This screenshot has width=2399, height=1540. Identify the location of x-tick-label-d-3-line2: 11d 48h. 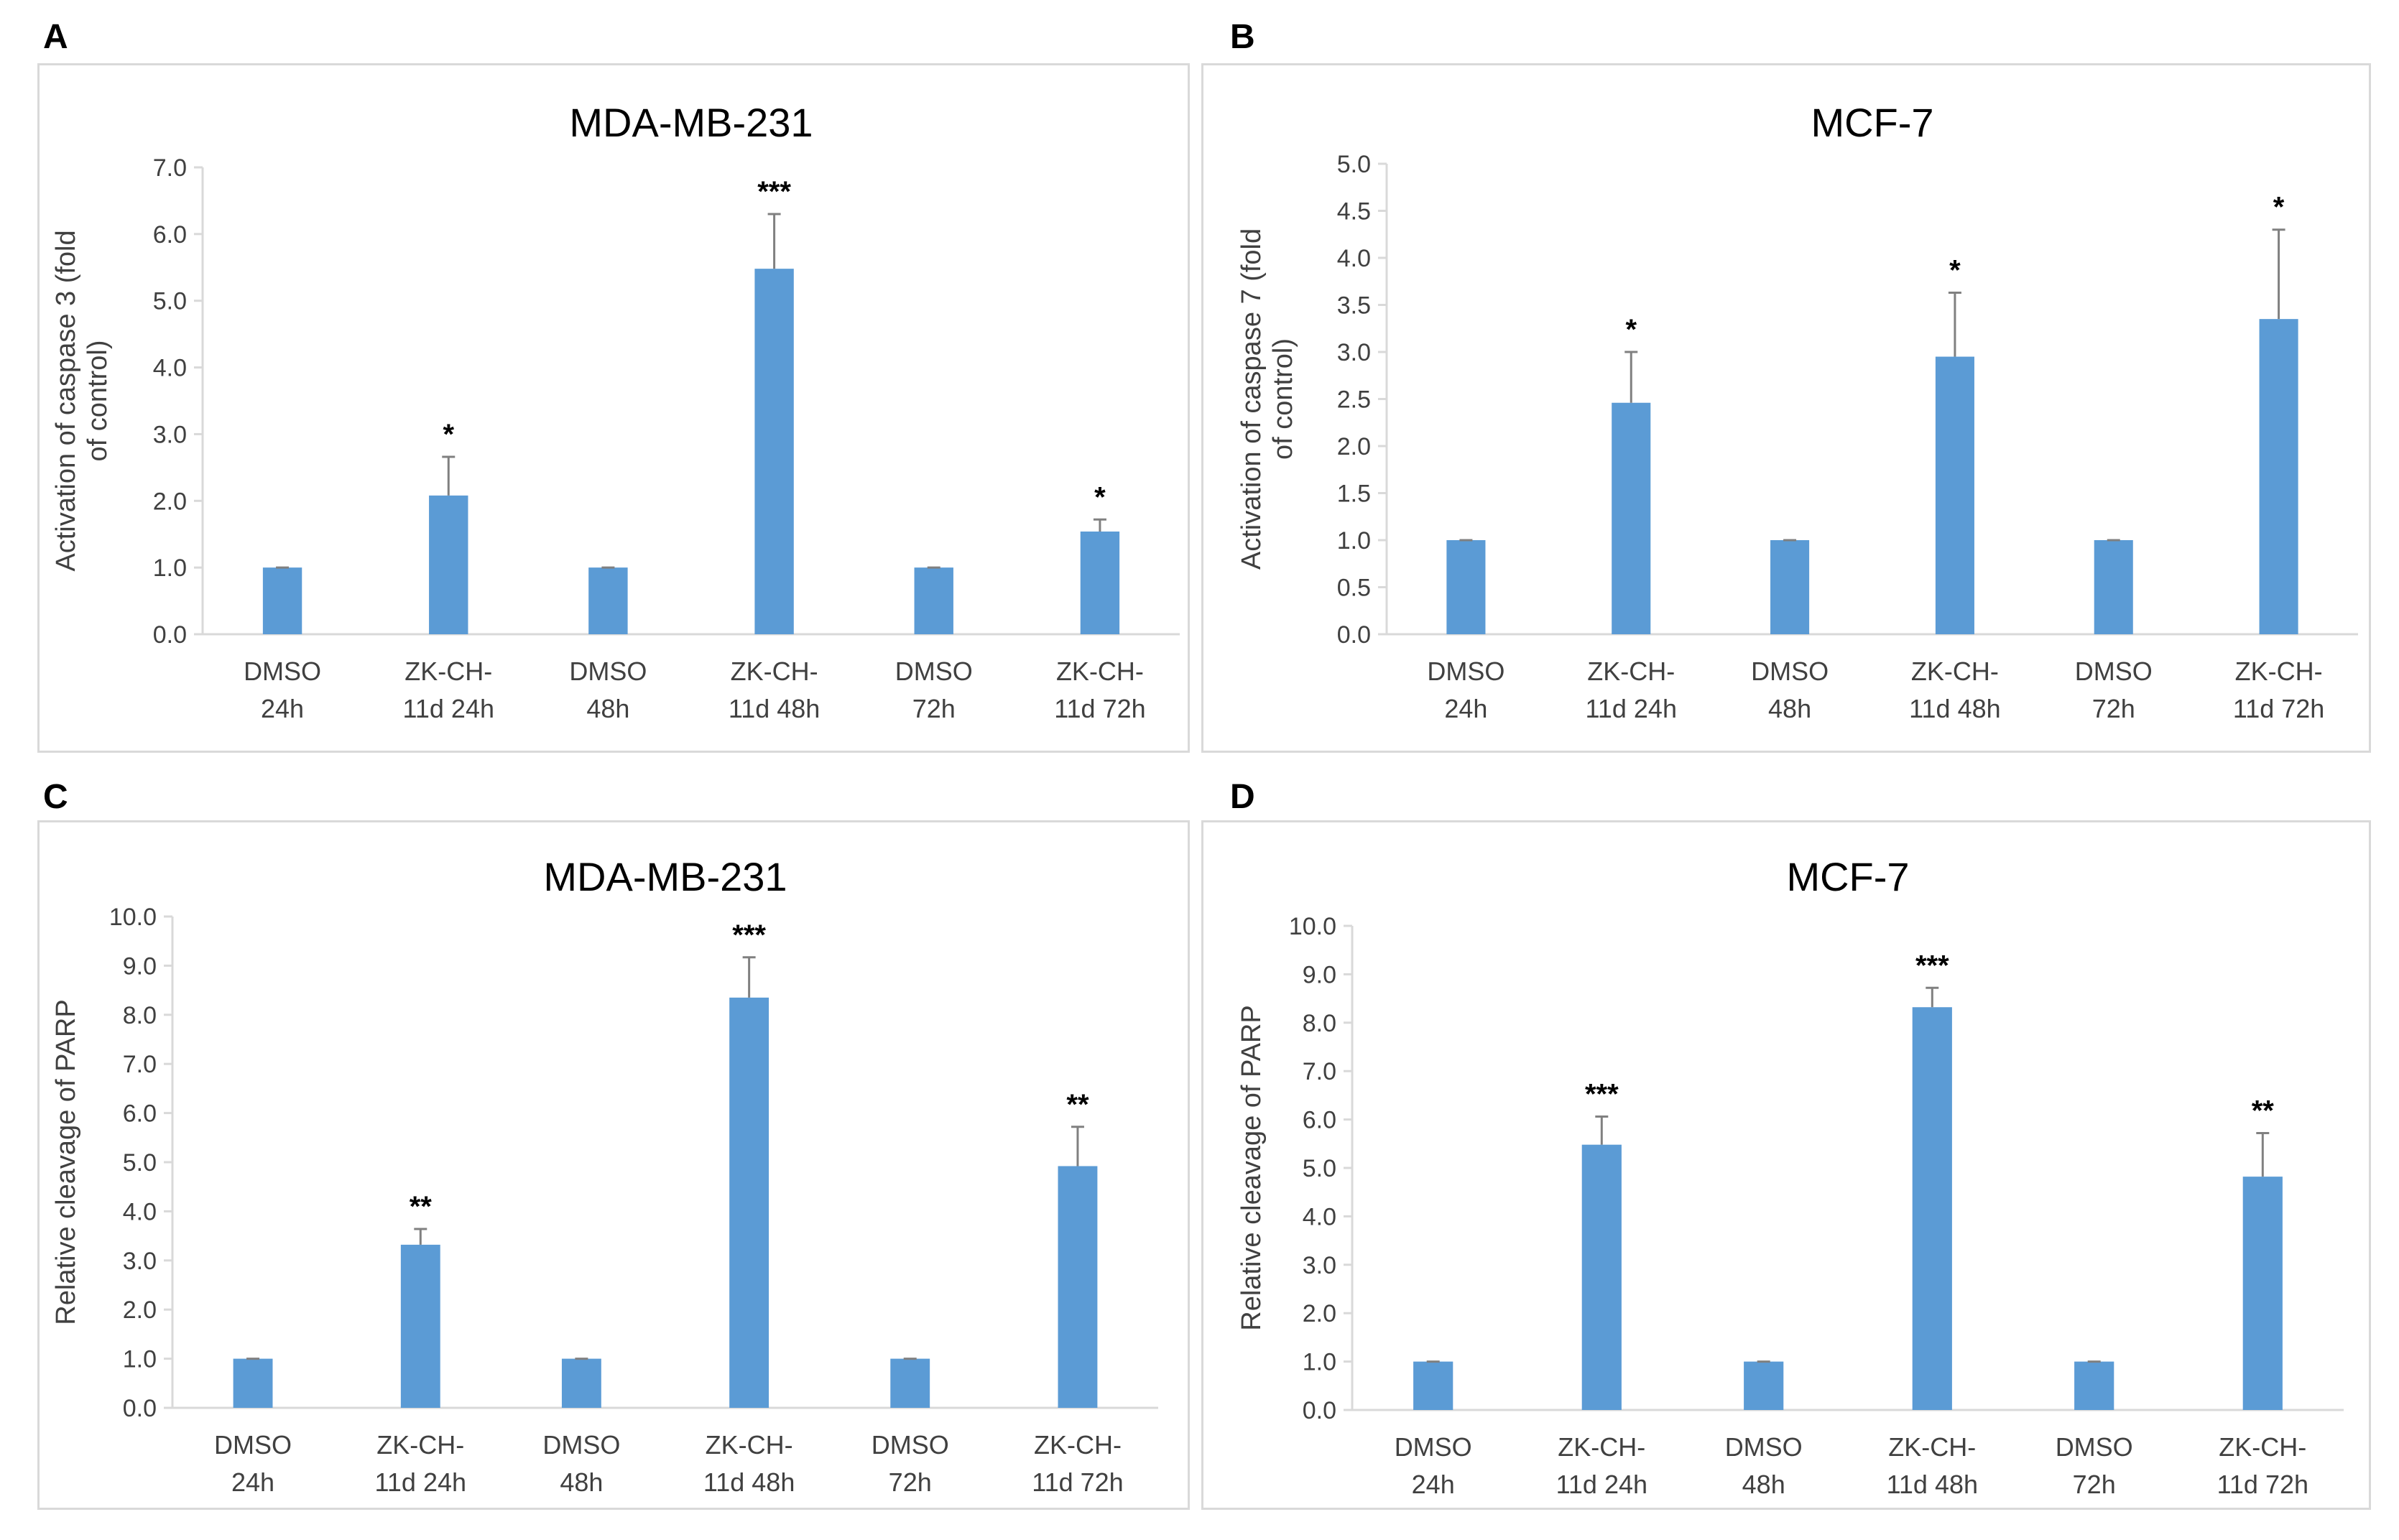
(1933, 1484).